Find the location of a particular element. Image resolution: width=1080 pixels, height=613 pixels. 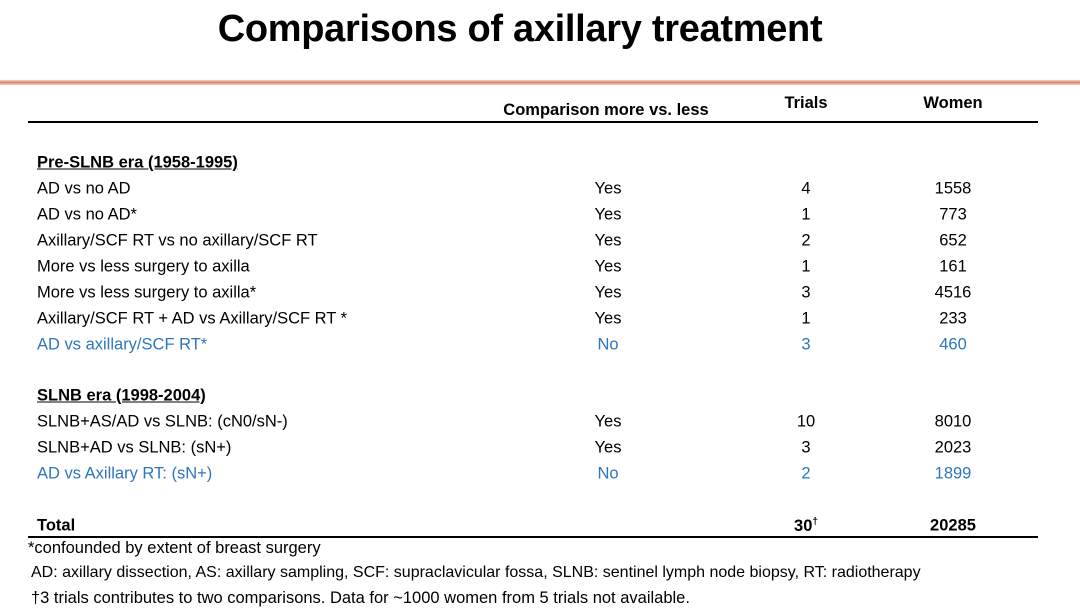

cell-label: AD vs axillary/SCF RT* is located at coordinates (122, 344).